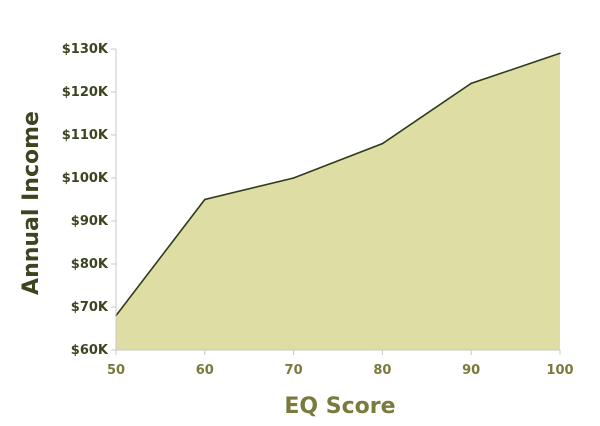  What do you see at coordinates (382, 370) in the screenshot?
I see `x-tick-label: 80` at bounding box center [382, 370].